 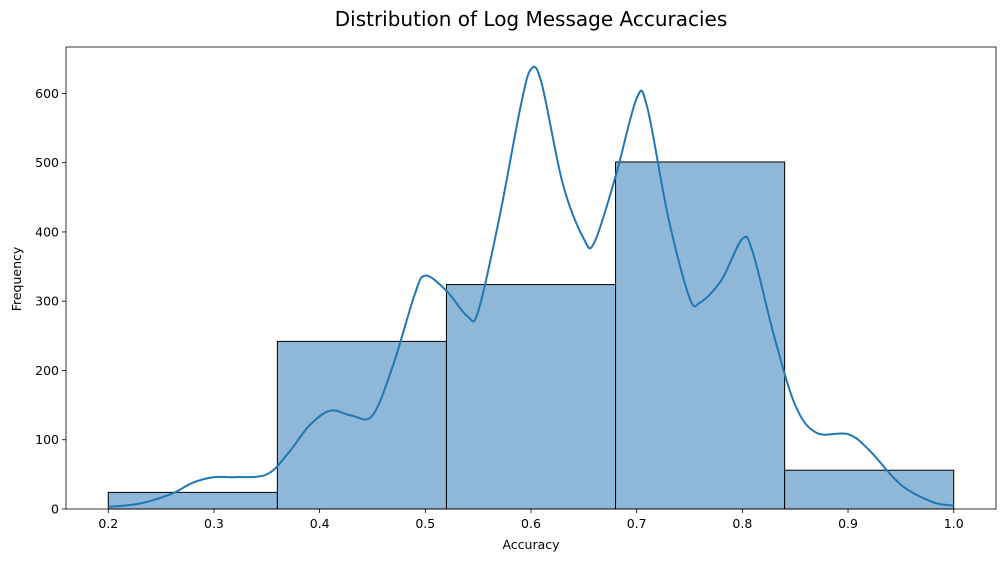 I want to click on y-axis: 0 100 200 300 400 500 600, so click(x=50, y=301).